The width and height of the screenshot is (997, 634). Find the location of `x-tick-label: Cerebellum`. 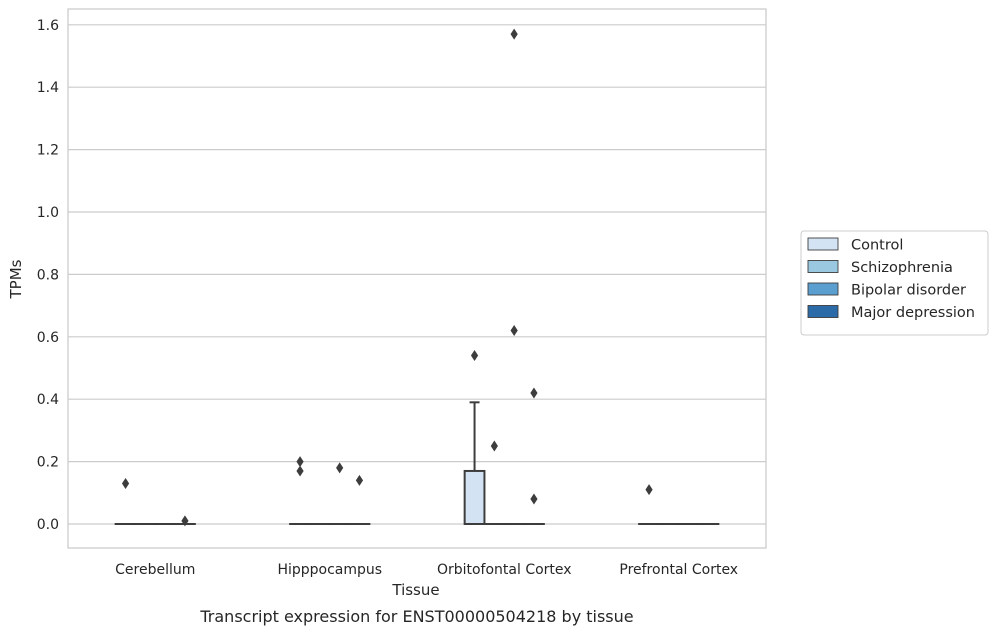

x-tick-label: Cerebellum is located at coordinates (155, 570).